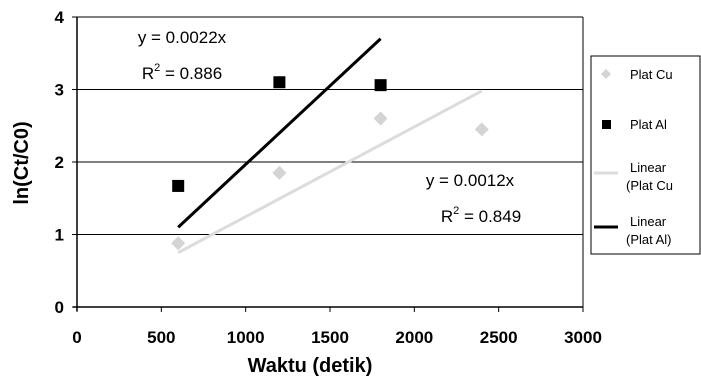 The width and height of the screenshot is (701, 381). I want to click on legend-label-3: Linear (Plat Al), so click(649, 230).